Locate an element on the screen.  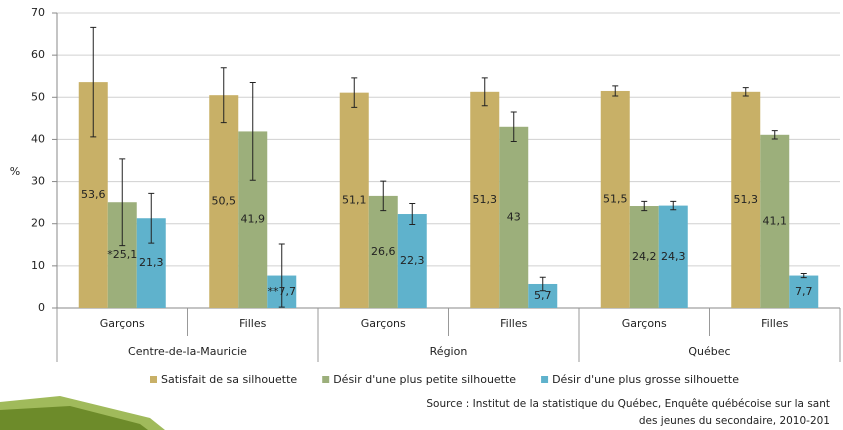
y-tick-label: 60 is located at coordinates (38, 54).